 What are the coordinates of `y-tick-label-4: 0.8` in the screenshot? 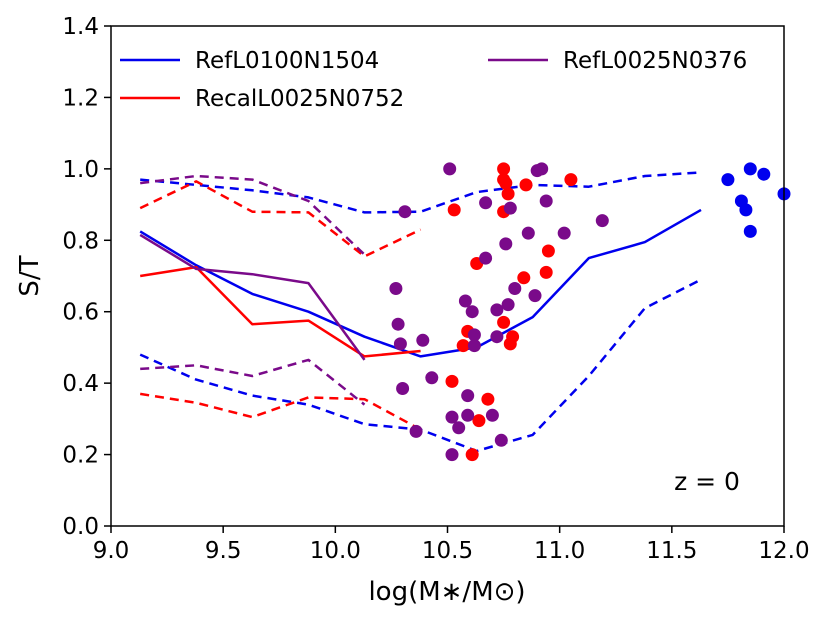 It's located at (80, 241).